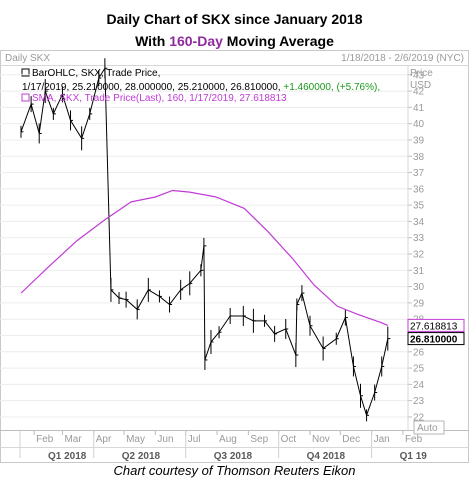  I want to click on y-tick-label: 41, so click(419, 108).